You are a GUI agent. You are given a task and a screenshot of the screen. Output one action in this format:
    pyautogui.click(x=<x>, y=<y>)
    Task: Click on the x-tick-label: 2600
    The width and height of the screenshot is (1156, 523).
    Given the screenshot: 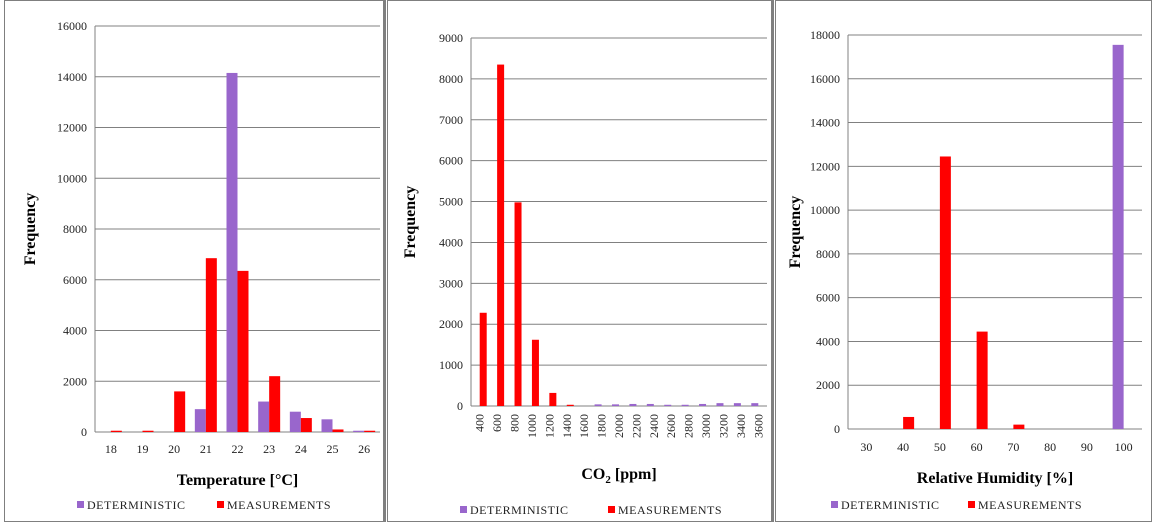 What is the action you would take?
    pyautogui.click(x=671, y=426)
    